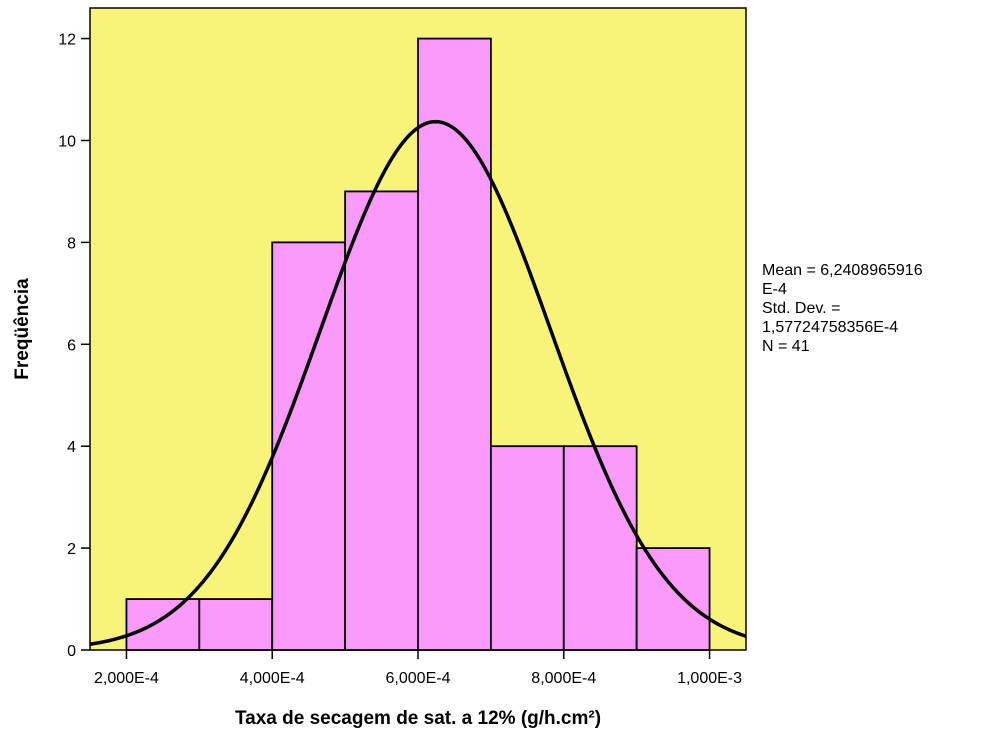 Image resolution: width=982 pixels, height=733 pixels. I want to click on y-tick-label: 8, so click(71, 243).